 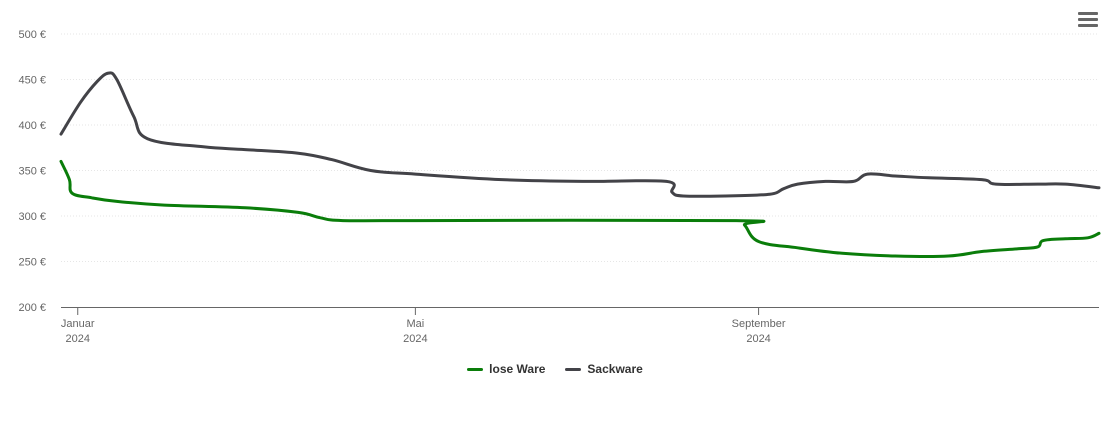 What do you see at coordinates (32, 126) in the screenshot?
I see `y-tick-label: 400 €` at bounding box center [32, 126].